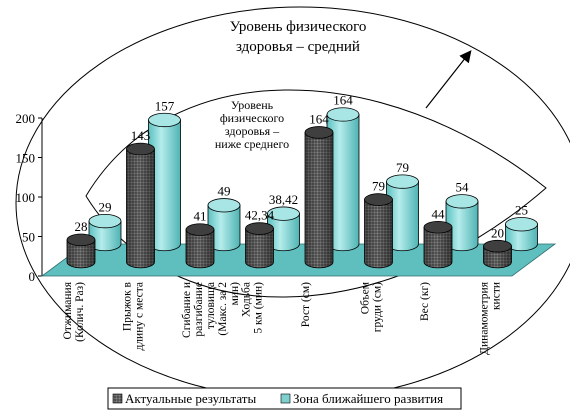  What do you see at coordinates (260, 215) in the screenshot?
I see `value-label-actual: 42,34` at bounding box center [260, 215].